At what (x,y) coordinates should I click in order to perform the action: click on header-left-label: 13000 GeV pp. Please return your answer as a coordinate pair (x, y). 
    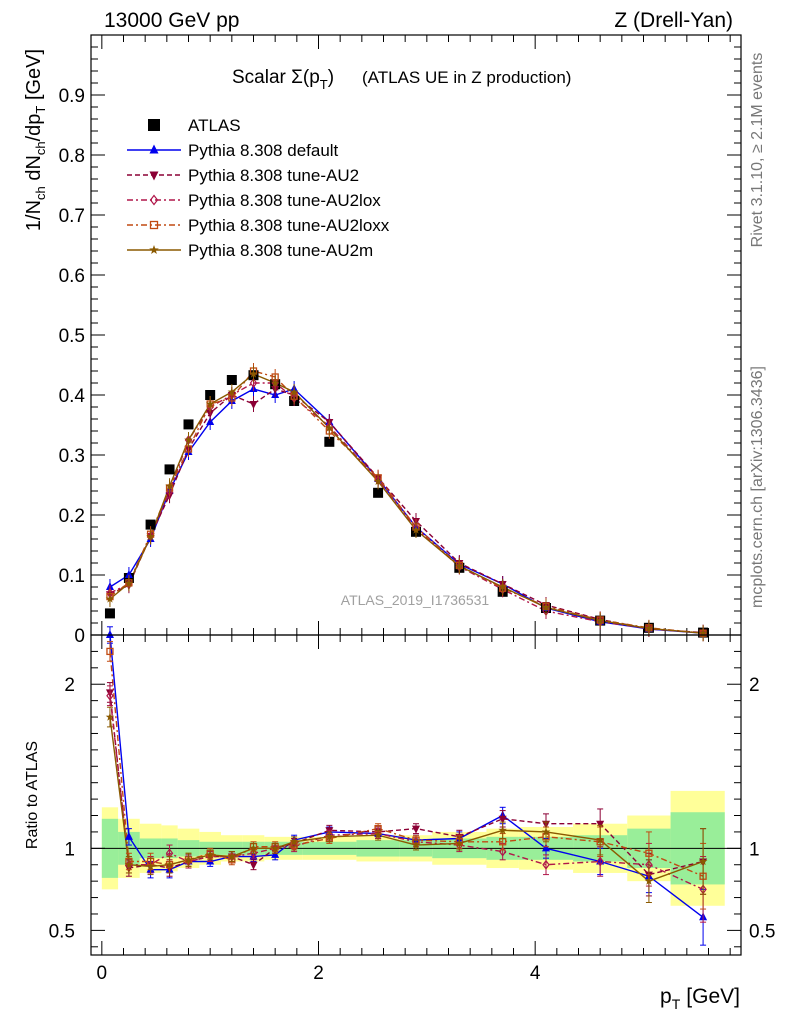
    Looking at the image, I should click on (171, 20).